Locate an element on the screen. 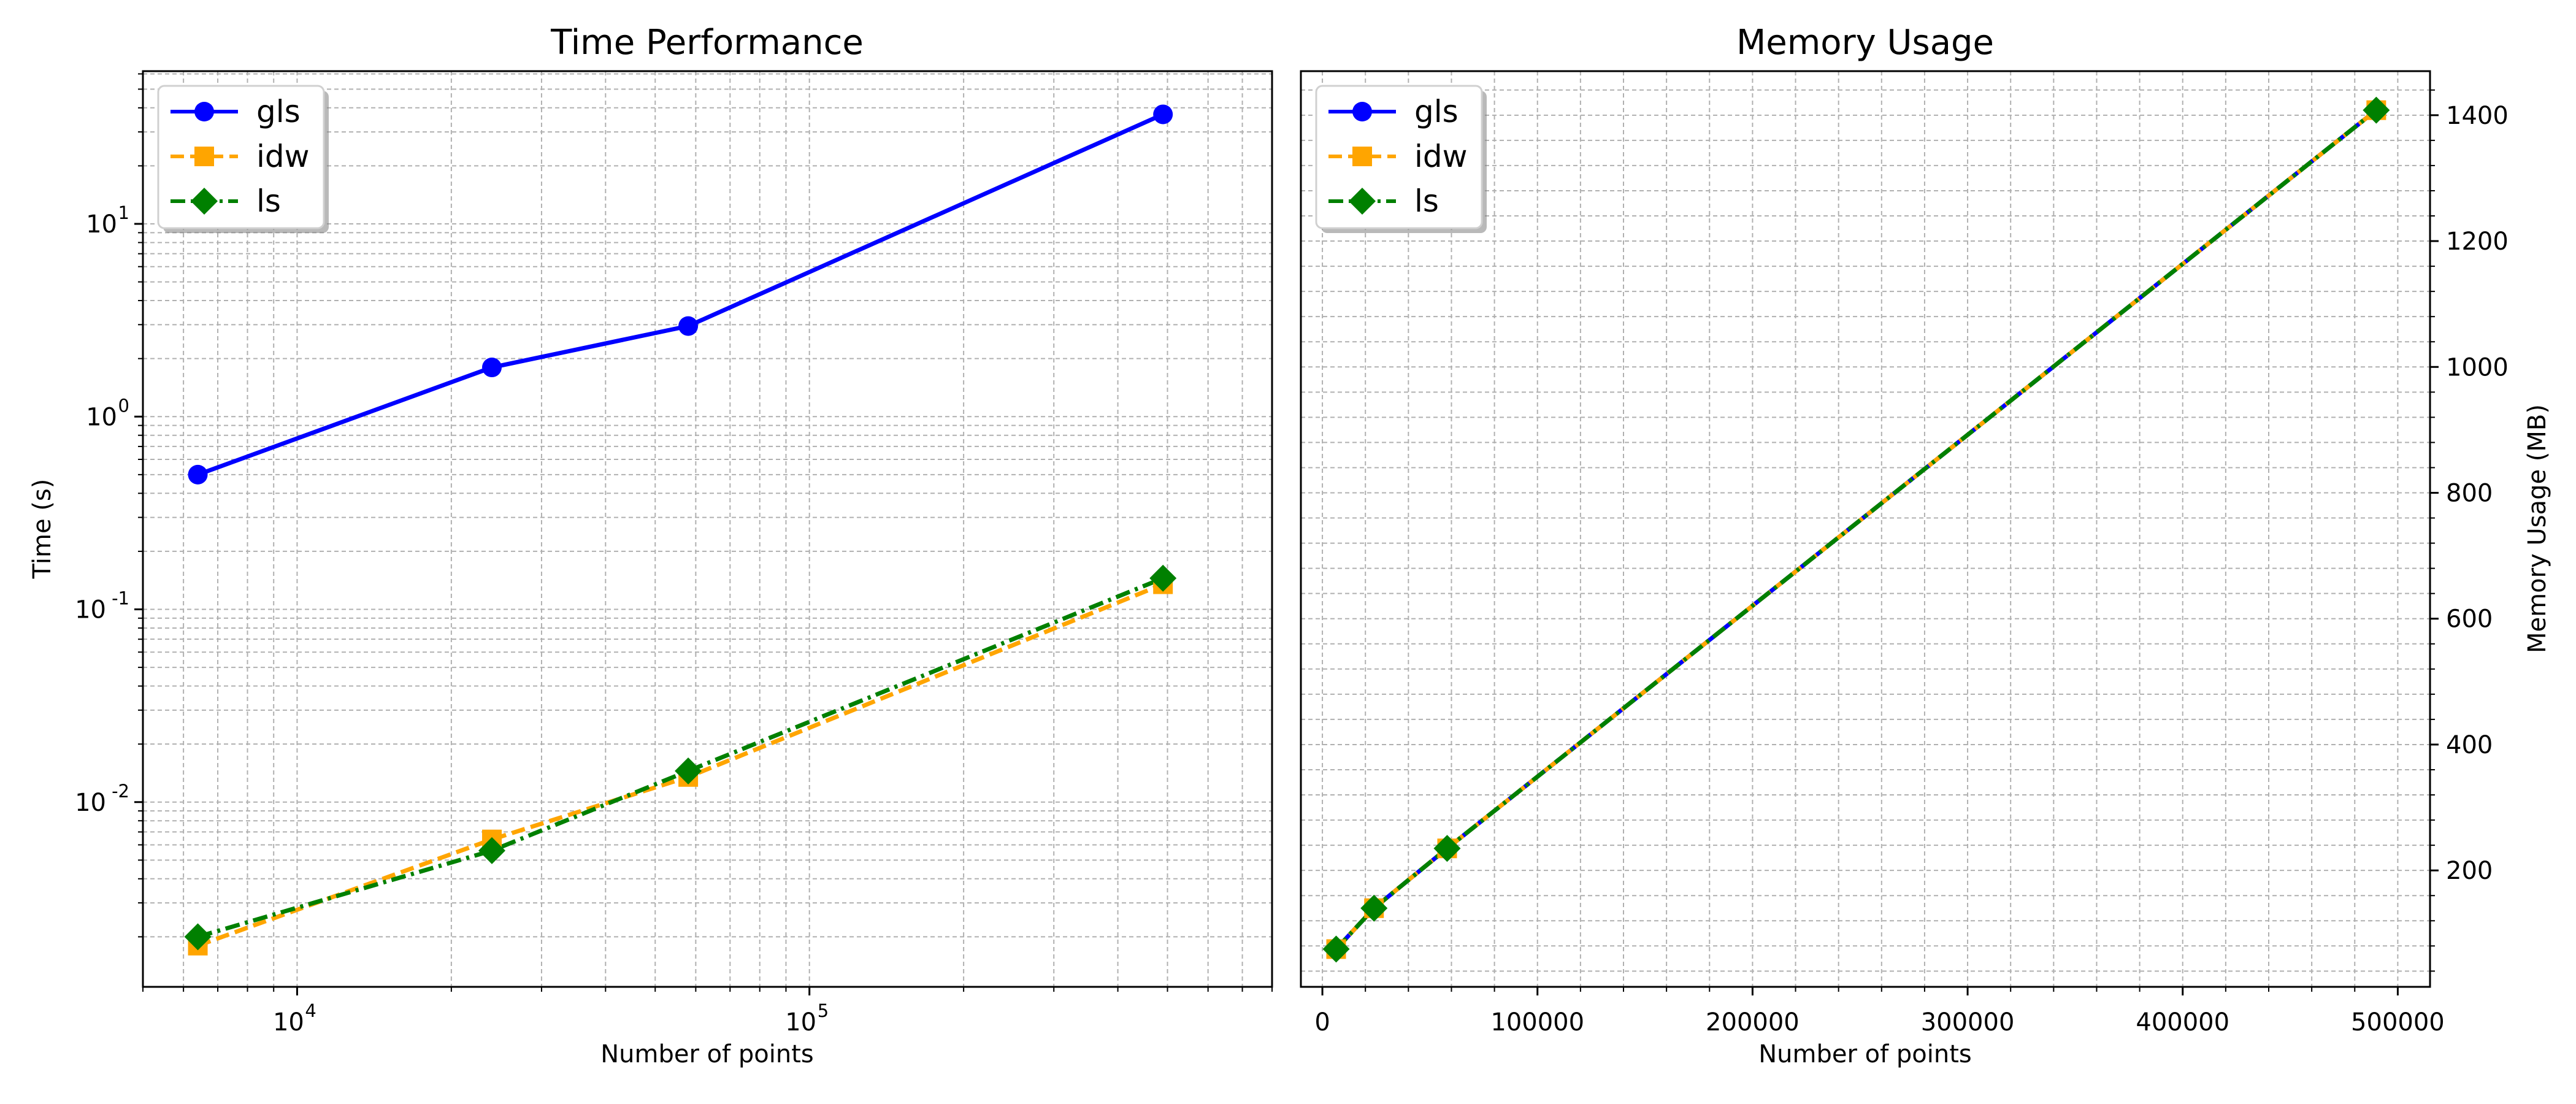 The image size is (2576, 1104). y-axis-label: Time (s) is located at coordinates (42, 529).